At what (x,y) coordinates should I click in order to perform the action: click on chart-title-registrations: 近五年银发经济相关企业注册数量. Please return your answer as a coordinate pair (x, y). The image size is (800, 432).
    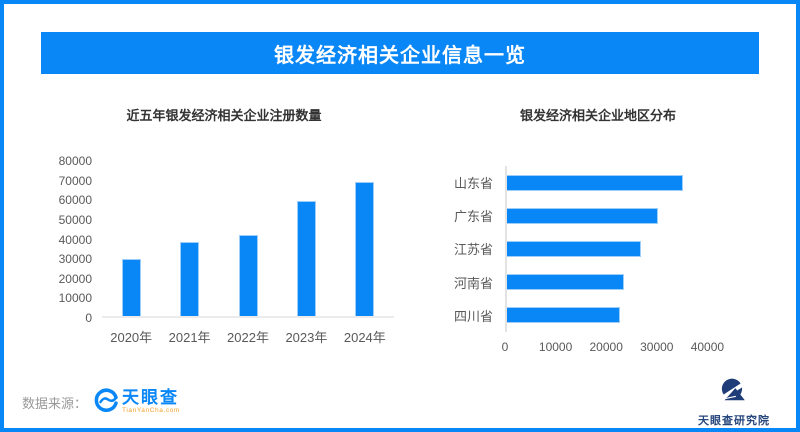
    Looking at the image, I should click on (224, 115).